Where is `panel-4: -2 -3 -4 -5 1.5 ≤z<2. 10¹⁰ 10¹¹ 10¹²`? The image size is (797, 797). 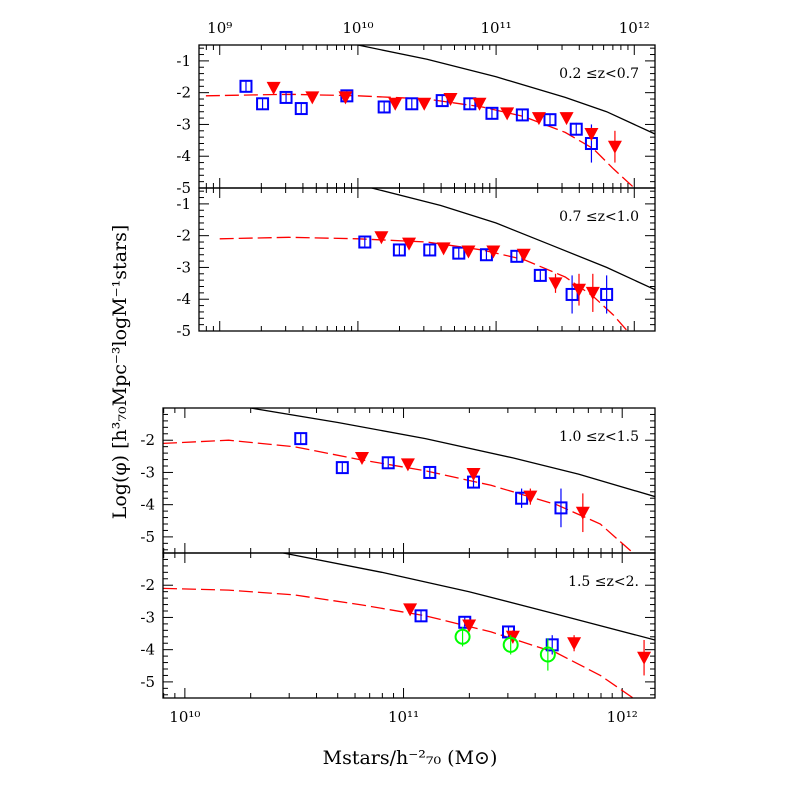
panel-4: -2 -3 -4 -5 1.5 ≤z<2. 10¹⁰ 10¹¹ 10¹² is located at coordinates (398, 639).